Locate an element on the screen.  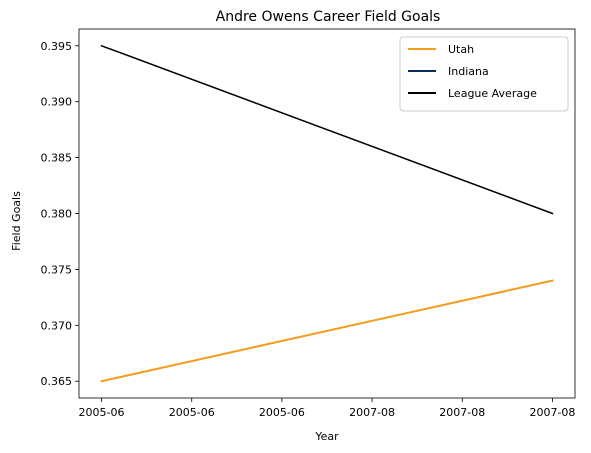
y-tick-label-4: 0.385 is located at coordinates (57, 158).